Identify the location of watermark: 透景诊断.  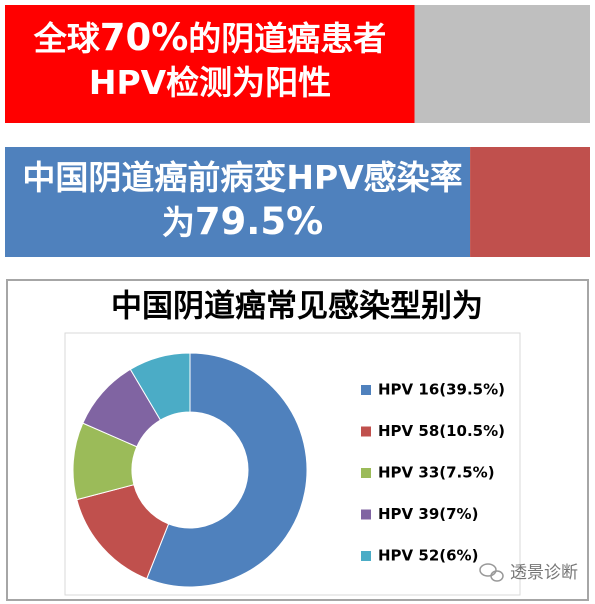
(544, 573).